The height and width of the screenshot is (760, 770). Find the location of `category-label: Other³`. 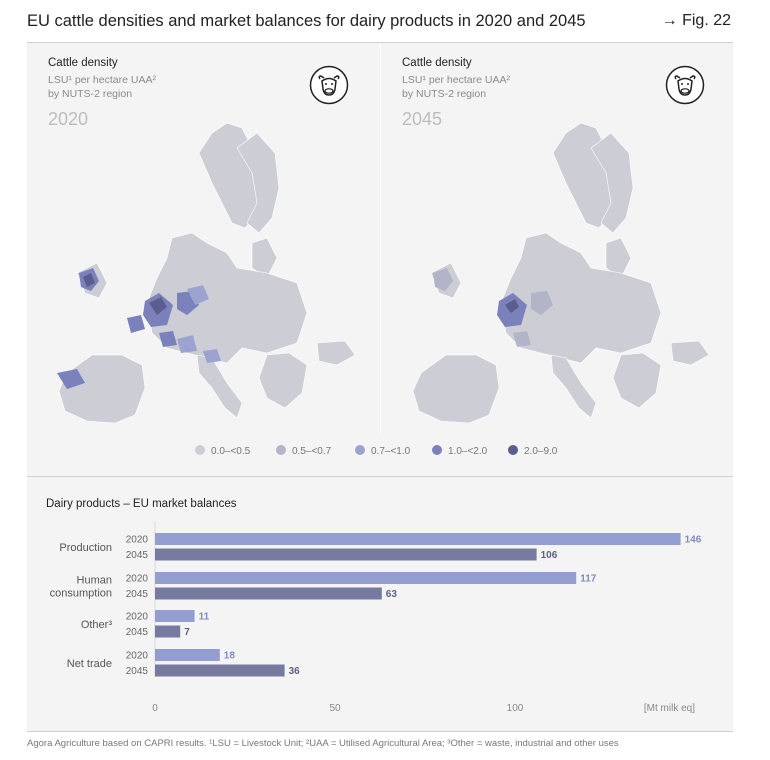

category-label: Other³ is located at coordinates (97, 625).